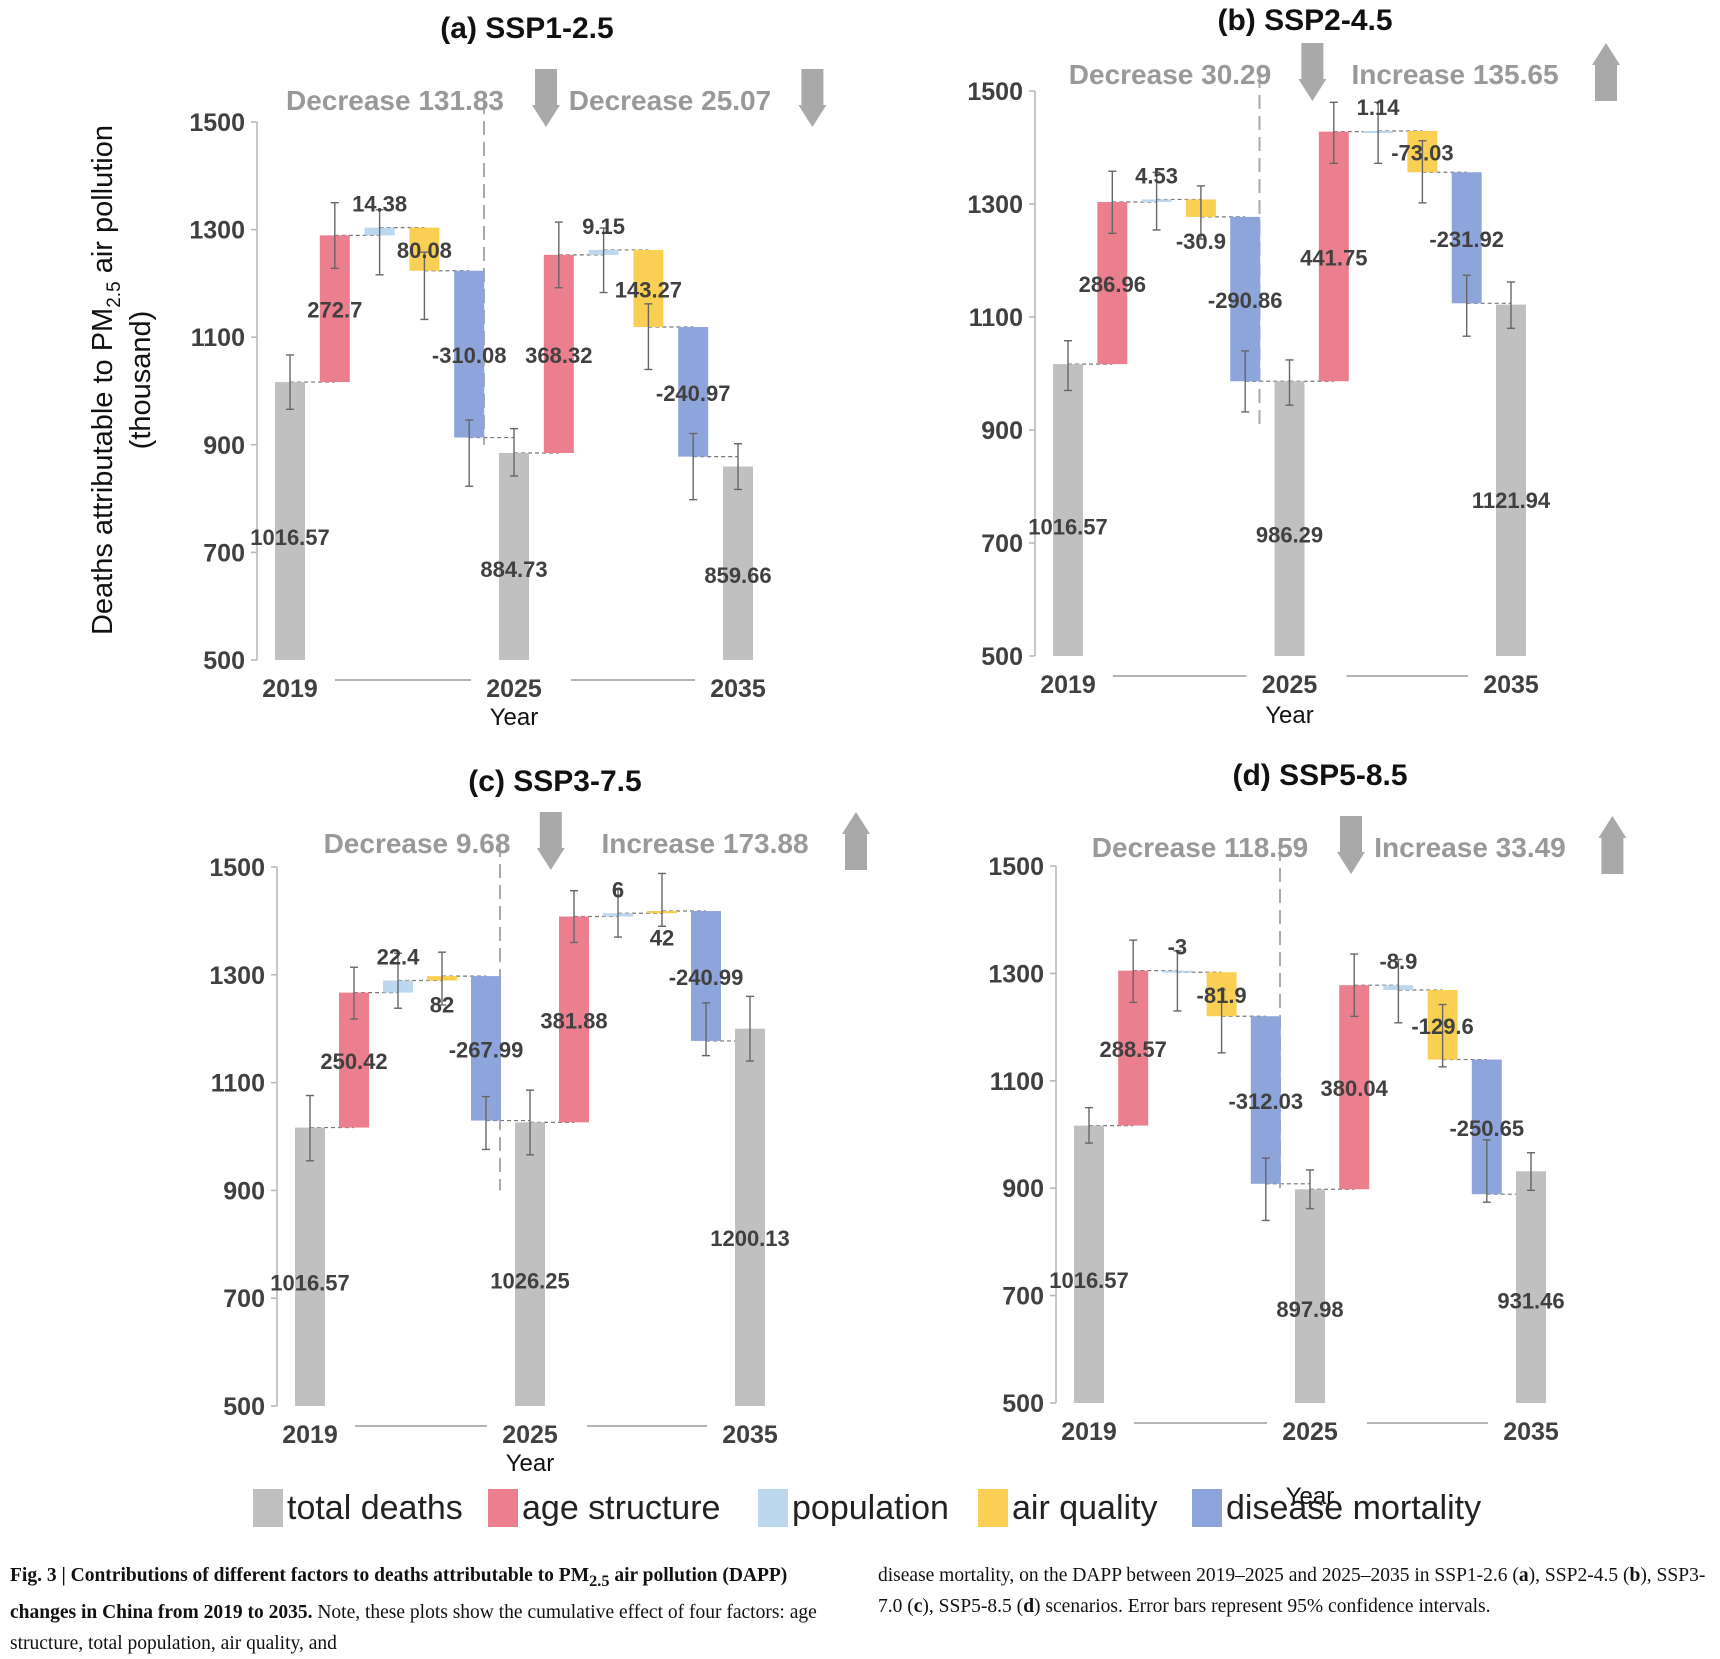 Image resolution: width=1720 pixels, height=1659 pixels. Describe the element at coordinates (693, 393) in the screenshot. I see `data-label: -240.97` at that location.